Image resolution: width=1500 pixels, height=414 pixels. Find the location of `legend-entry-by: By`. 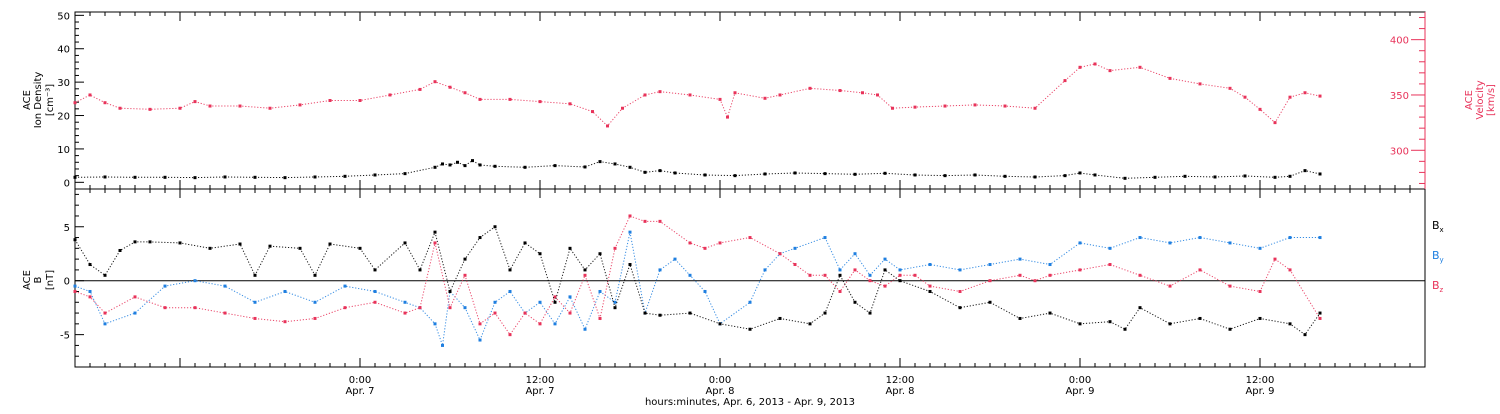

legend-entry-by: By is located at coordinates (1438, 256).